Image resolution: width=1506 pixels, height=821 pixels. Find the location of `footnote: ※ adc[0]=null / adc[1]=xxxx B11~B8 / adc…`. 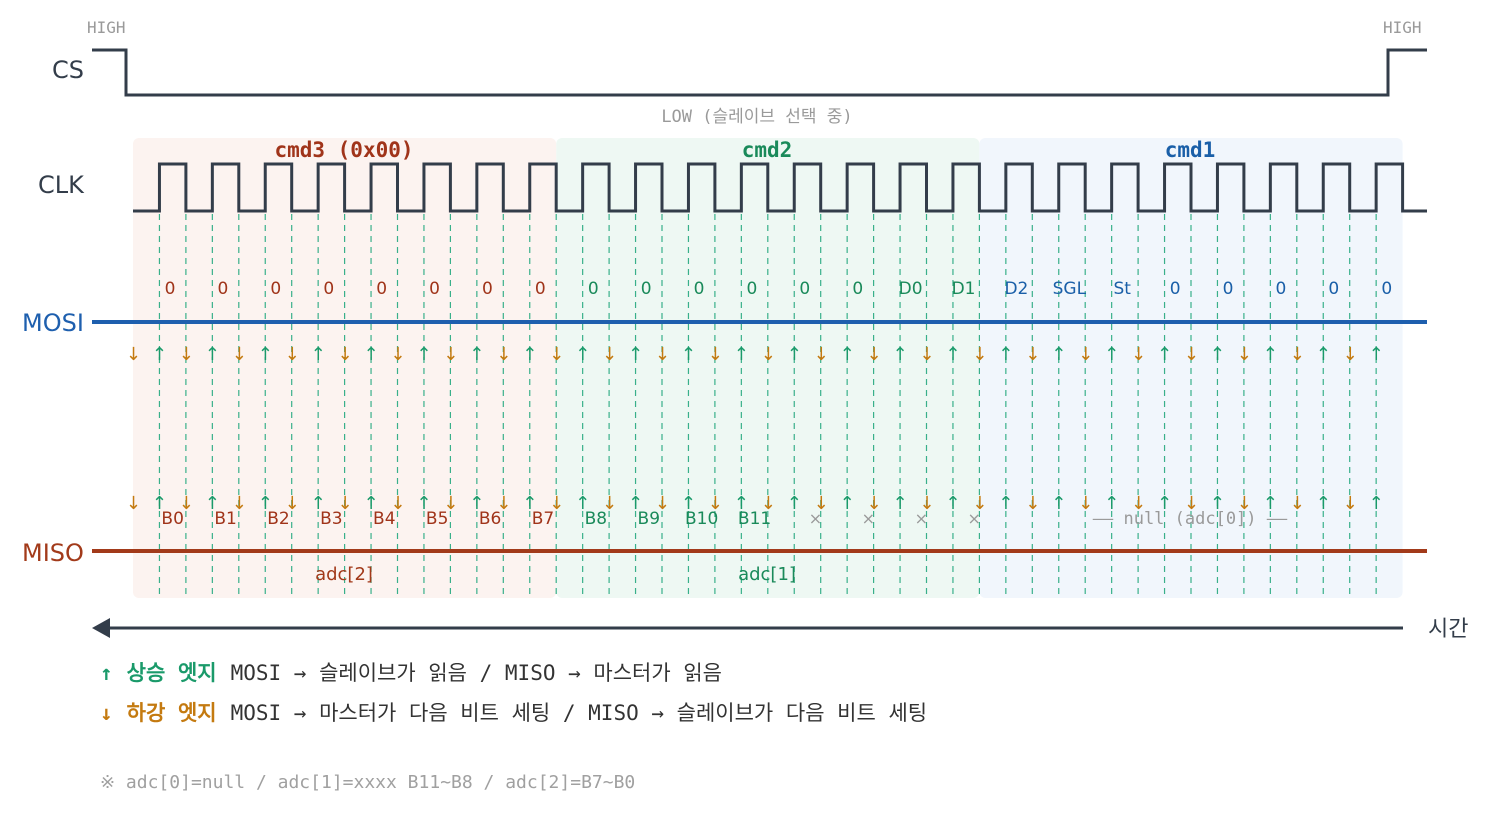

footnote: ※ adc[0]=null / adc[1]=xxxx B11~B8 / adc… is located at coordinates (368, 782).